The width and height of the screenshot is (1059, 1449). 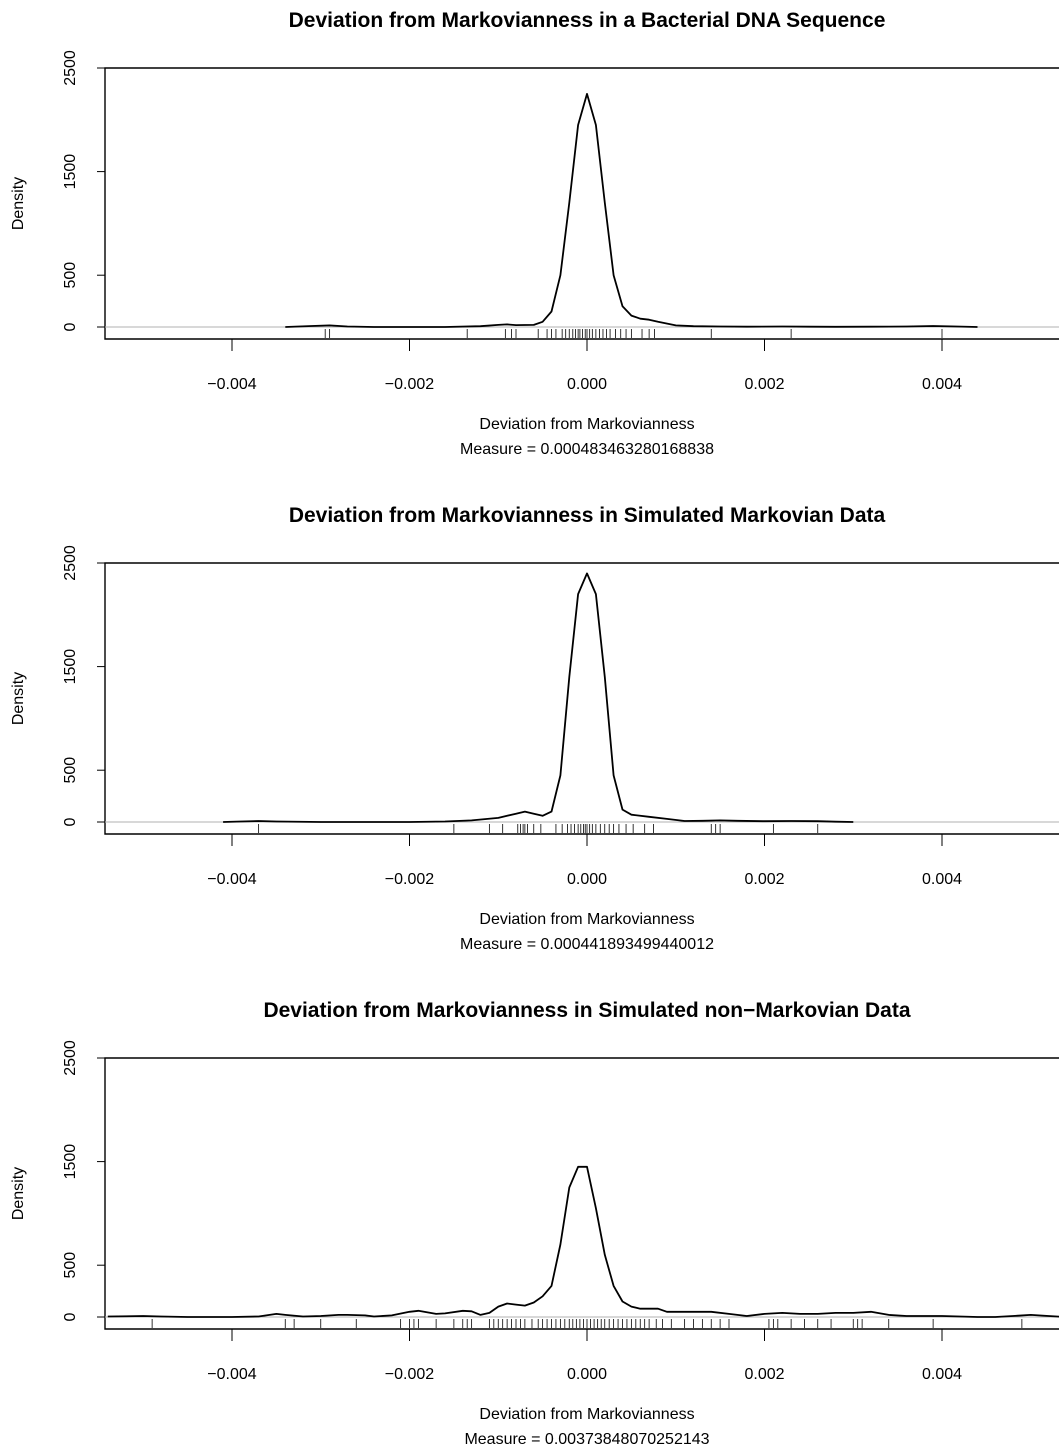 I want to click on measure-label: Measure = 0.000483463280168838, so click(x=587, y=449).